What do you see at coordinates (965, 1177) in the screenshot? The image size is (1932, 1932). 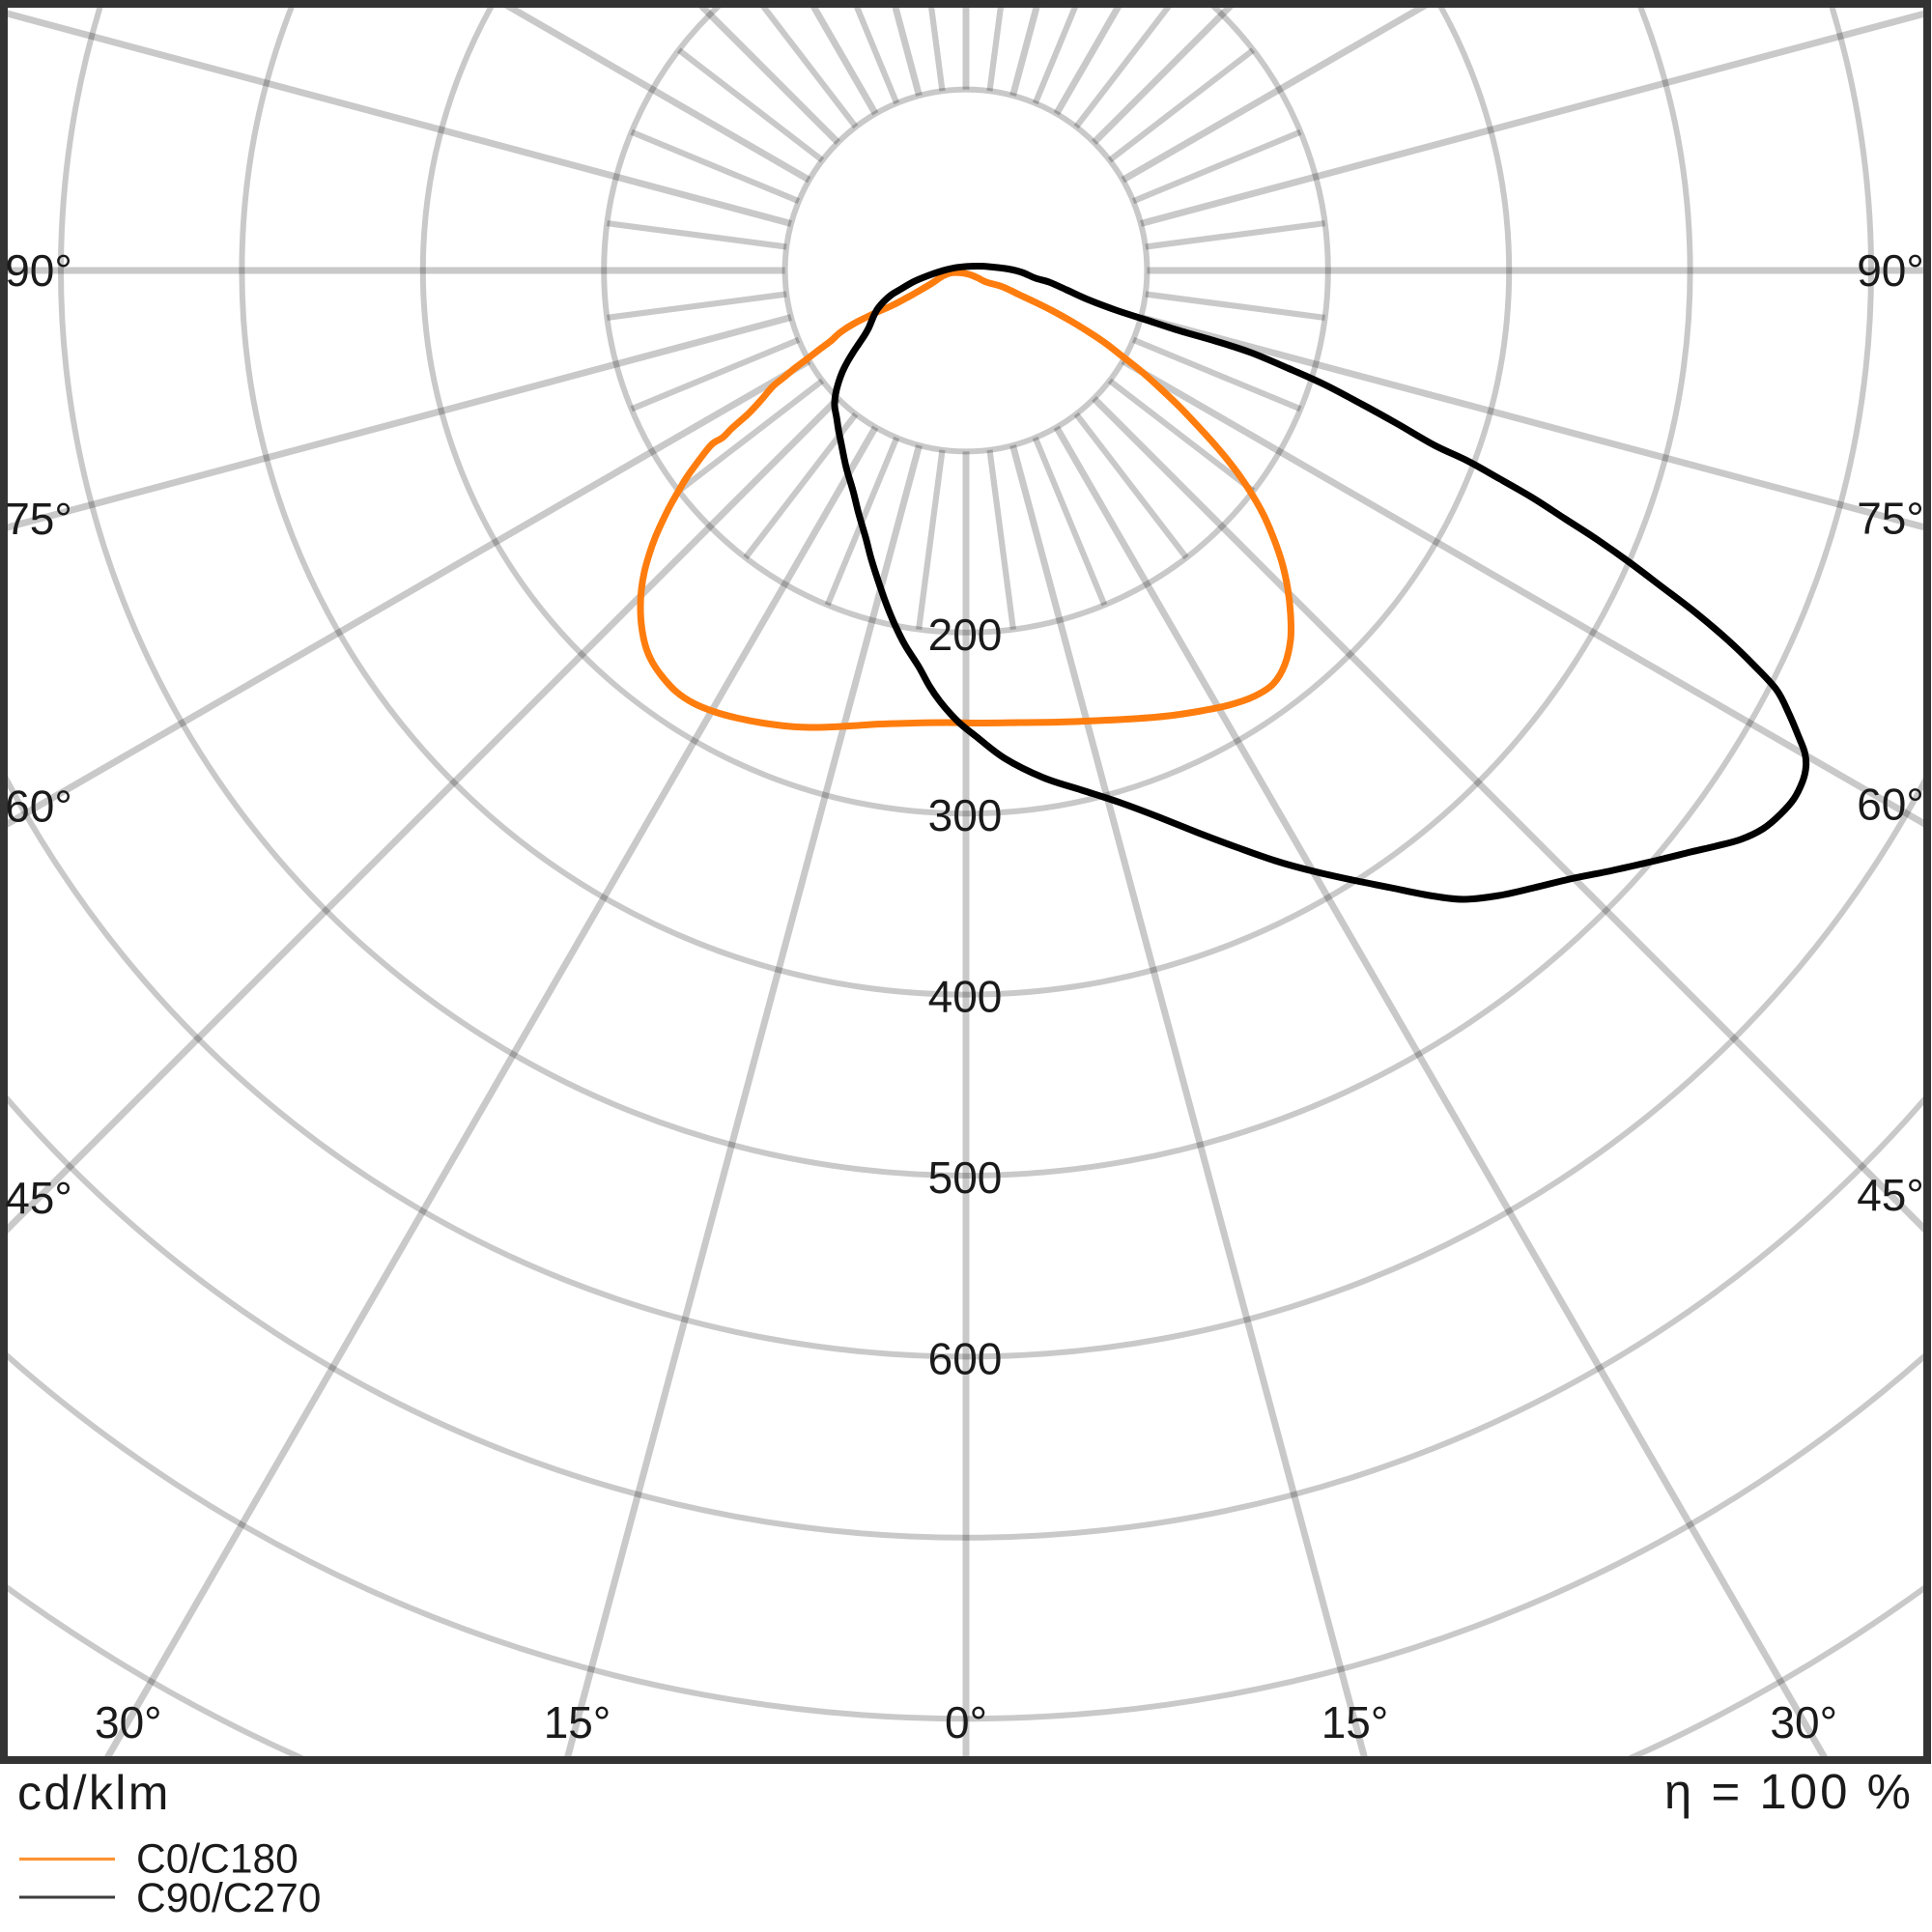 I see `svg-text: 500` at bounding box center [965, 1177].